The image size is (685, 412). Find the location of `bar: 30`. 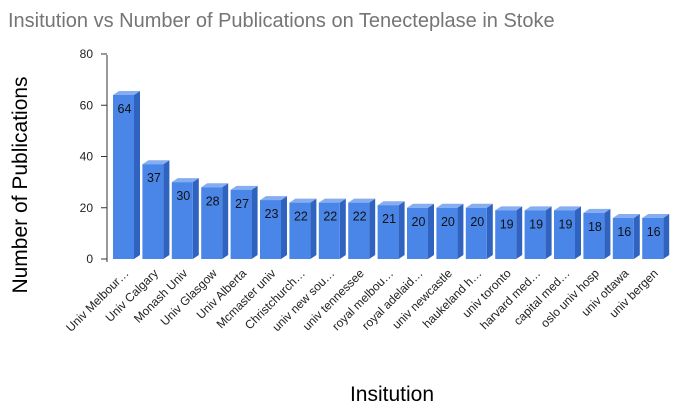

bar: 30 is located at coordinates (185, 218).